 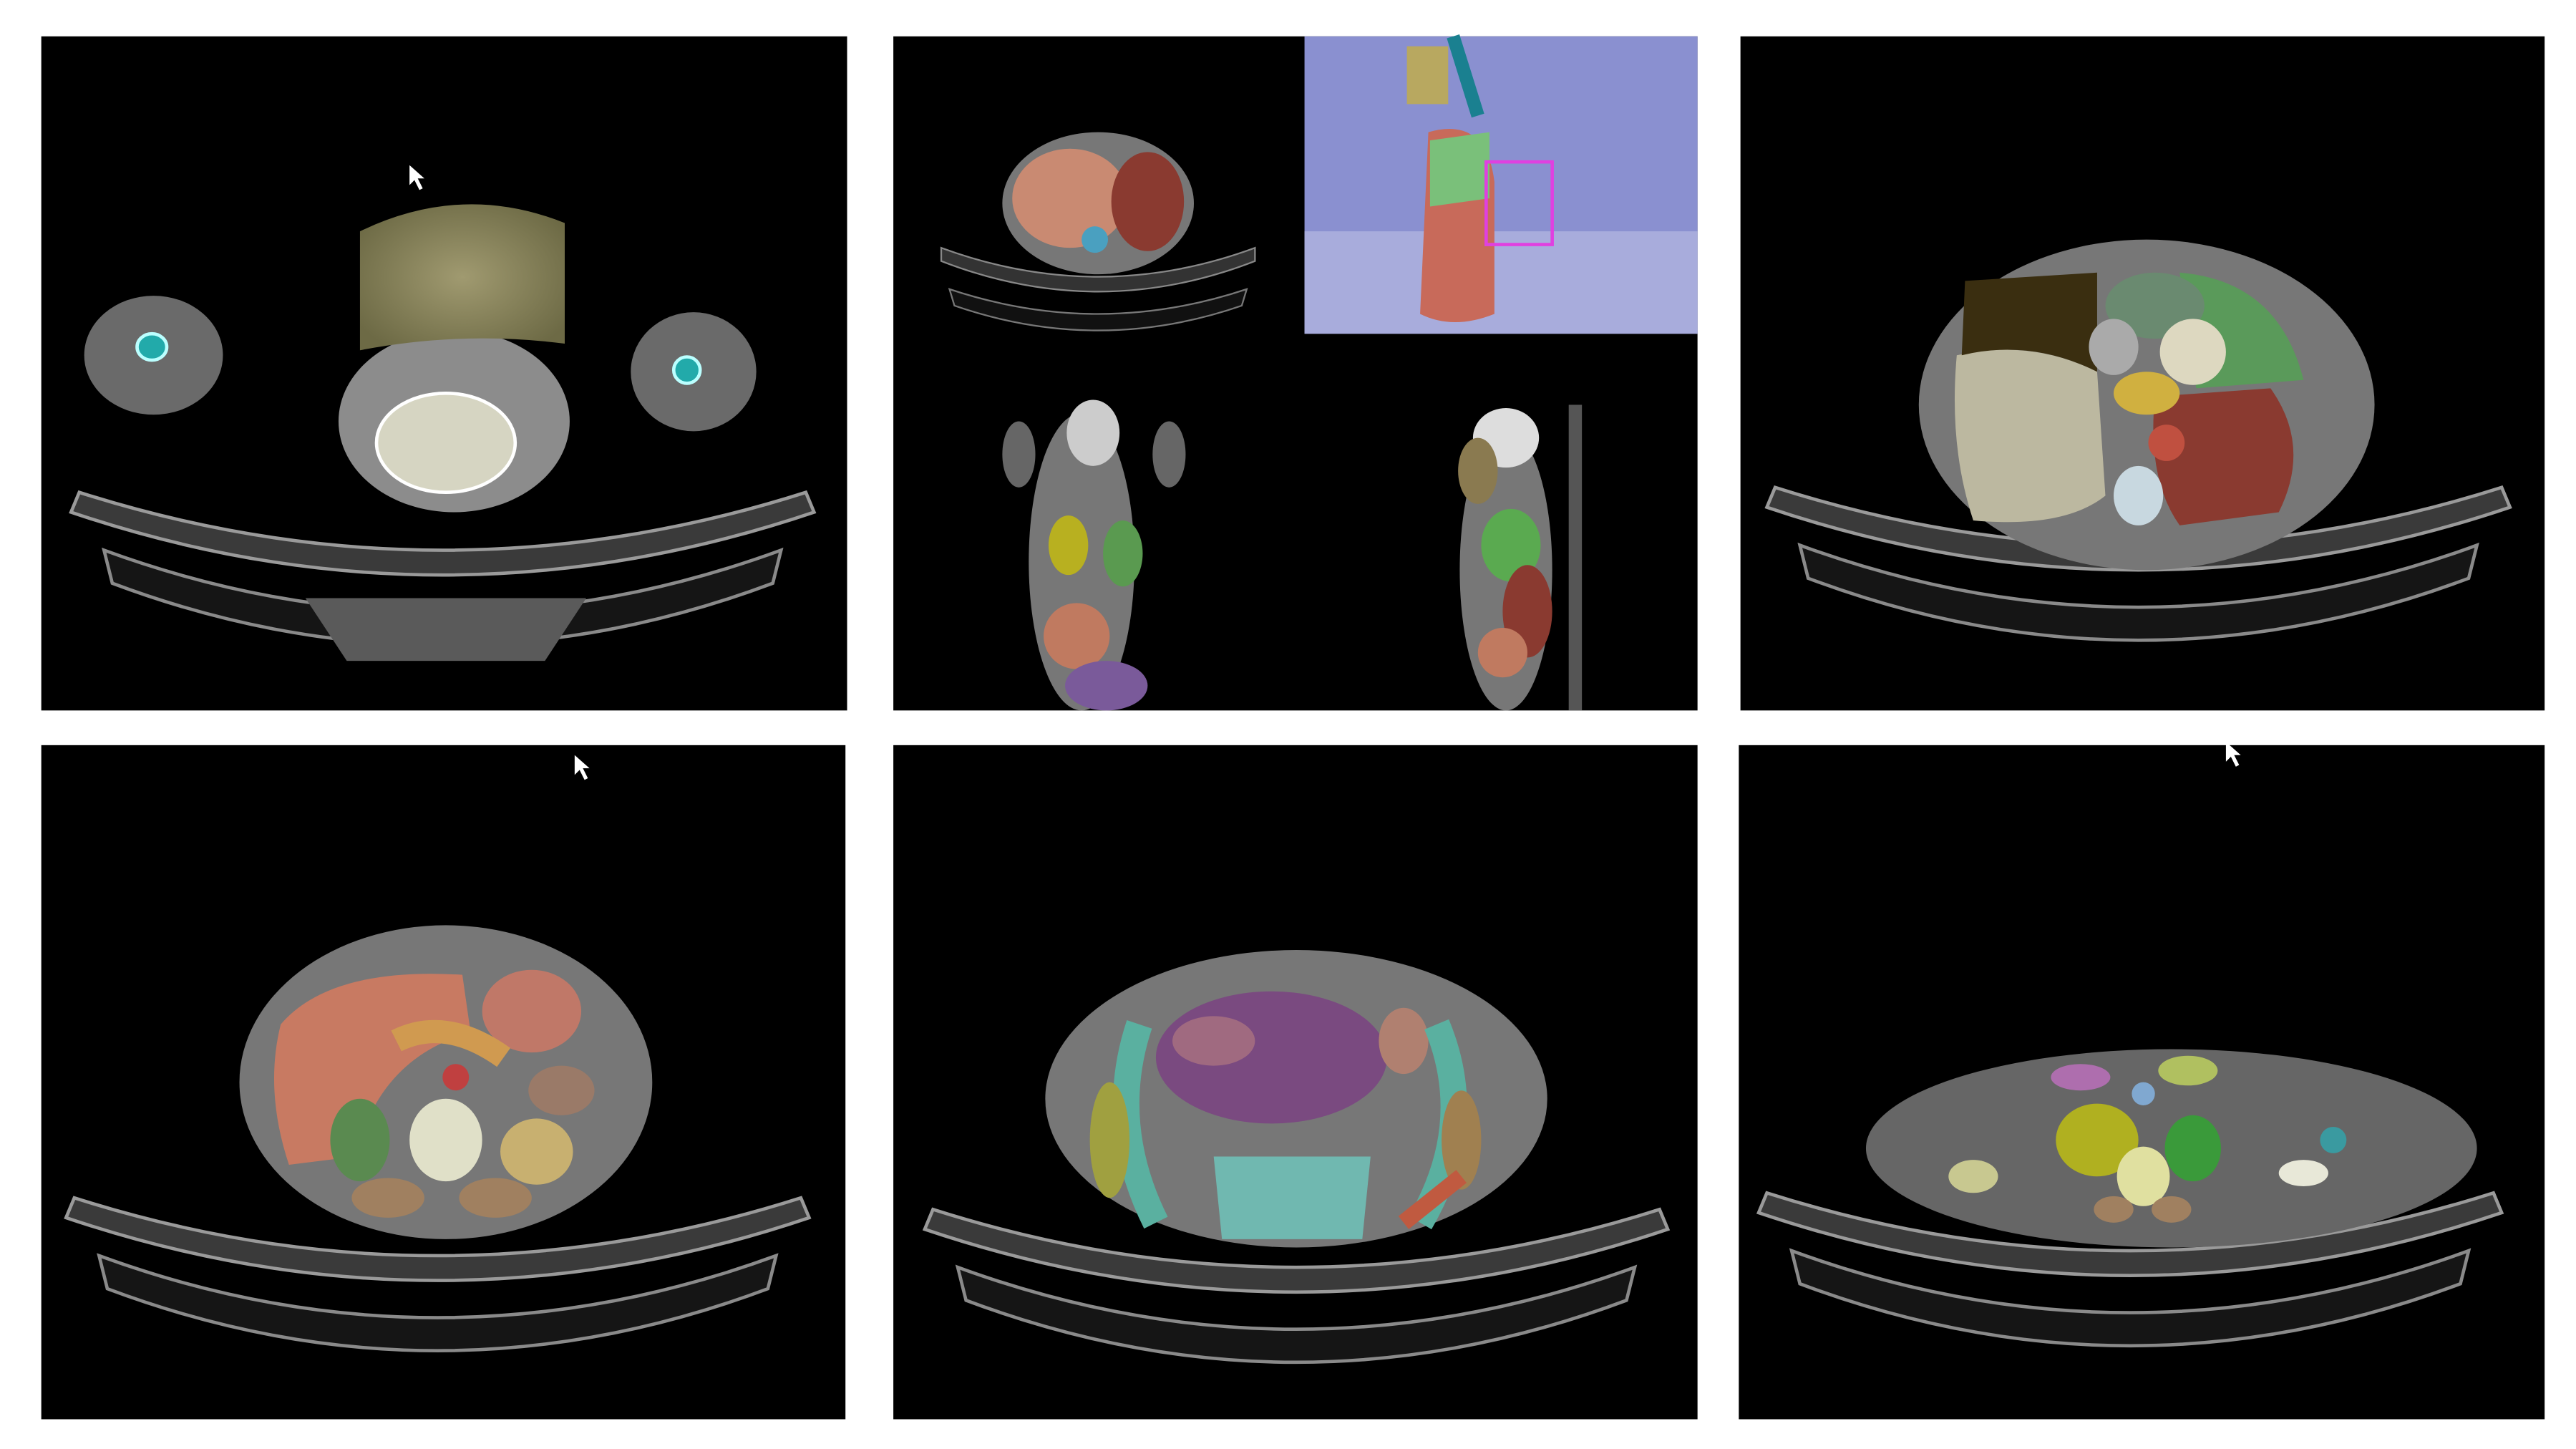 What do you see at coordinates (2142, 1081) in the screenshot?
I see `ct-panel-neck` at bounding box center [2142, 1081].